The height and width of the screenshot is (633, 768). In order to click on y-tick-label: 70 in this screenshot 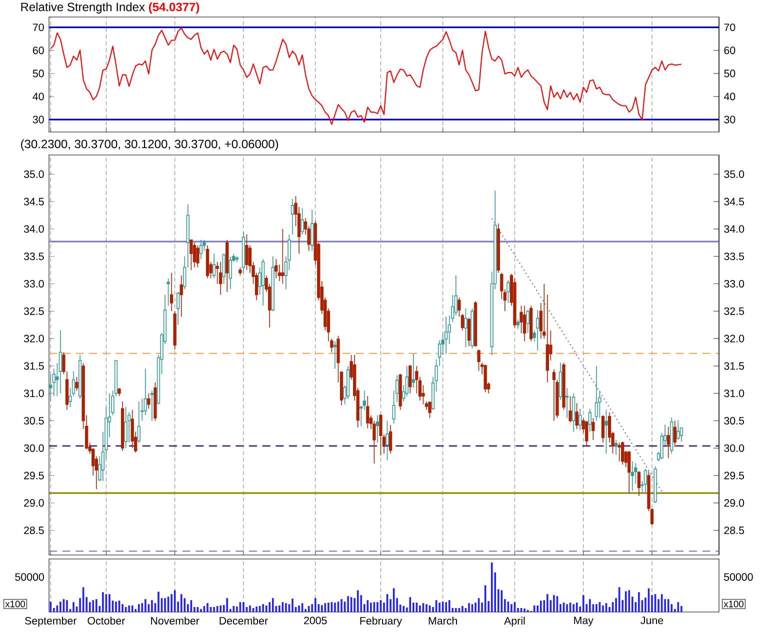, I will do `click(38, 28)`.